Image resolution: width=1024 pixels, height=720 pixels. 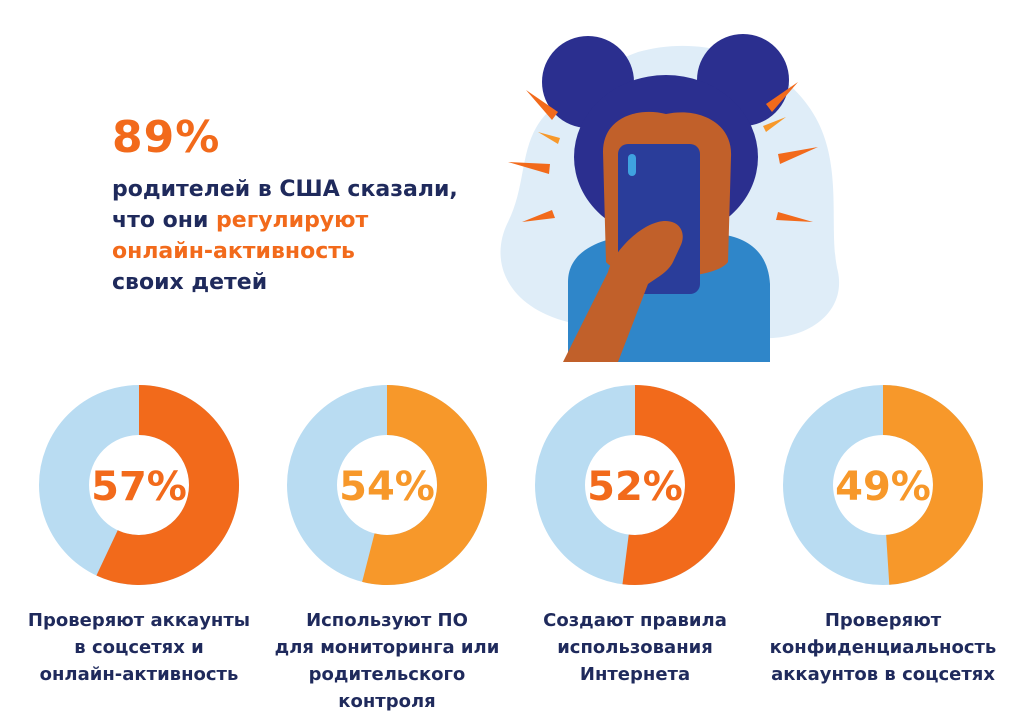 I want to click on donut-value-3: 52%, so click(x=635, y=487).